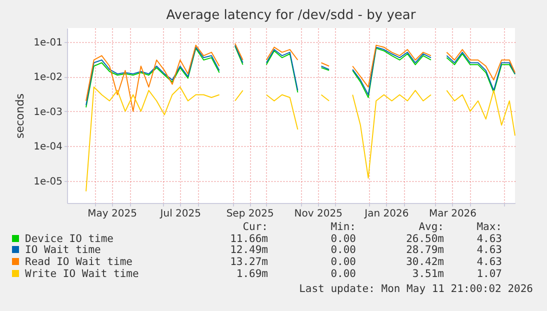  I want to click on x-tick-label: Sep 2025, so click(250, 214).